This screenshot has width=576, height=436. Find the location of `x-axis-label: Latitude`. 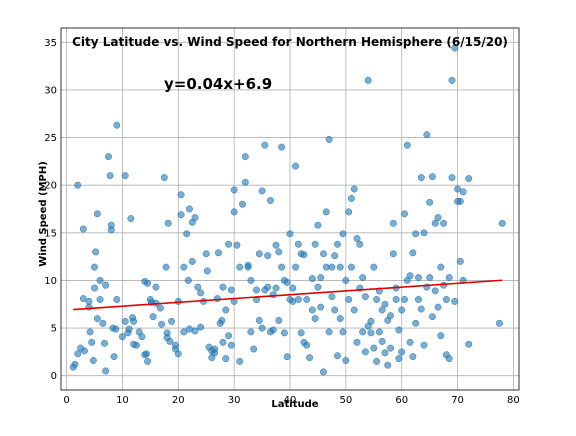

x-axis-label: Latitude is located at coordinates (294, 404).